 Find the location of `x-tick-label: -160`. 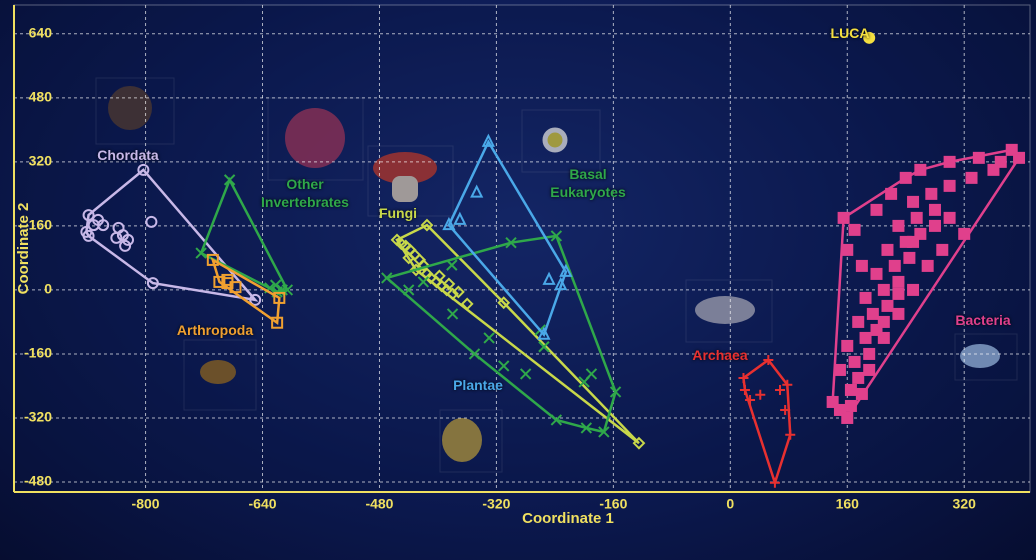

x-tick-label: -160 is located at coordinates (613, 504).